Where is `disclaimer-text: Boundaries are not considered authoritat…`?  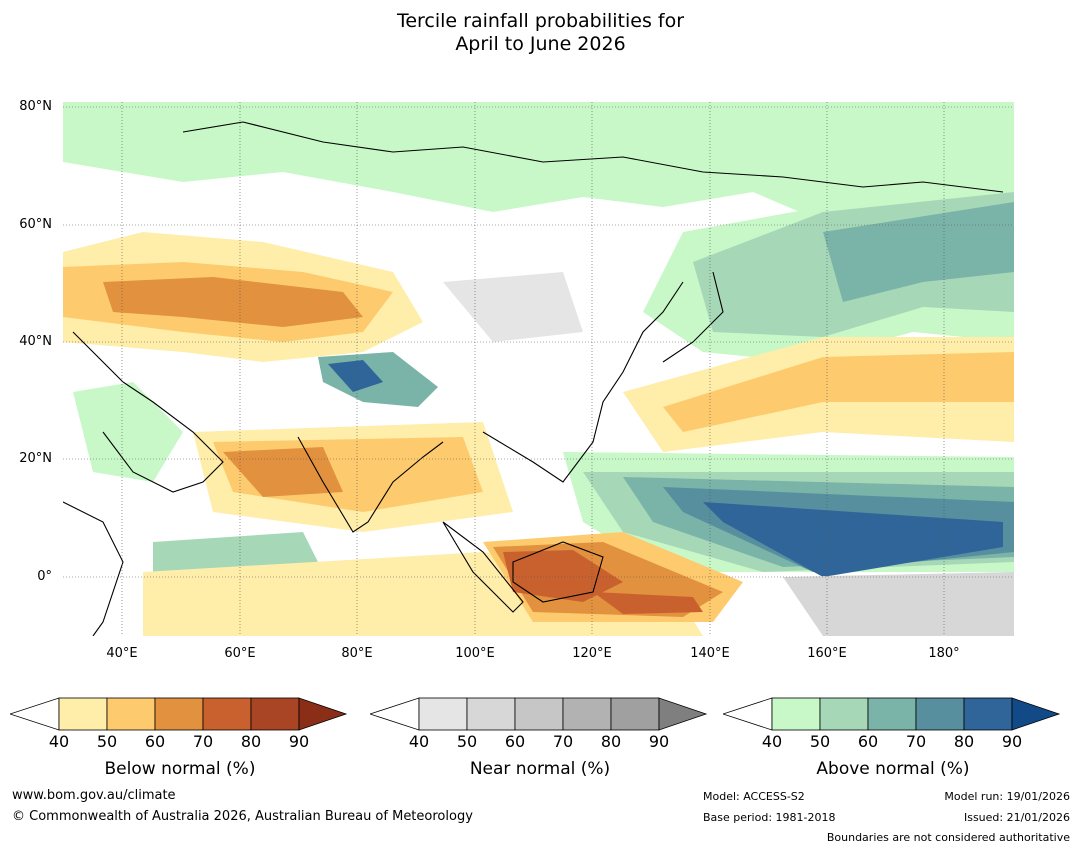
disclaimer-text: Boundaries are not considered authoritat… is located at coordinates (948, 837).